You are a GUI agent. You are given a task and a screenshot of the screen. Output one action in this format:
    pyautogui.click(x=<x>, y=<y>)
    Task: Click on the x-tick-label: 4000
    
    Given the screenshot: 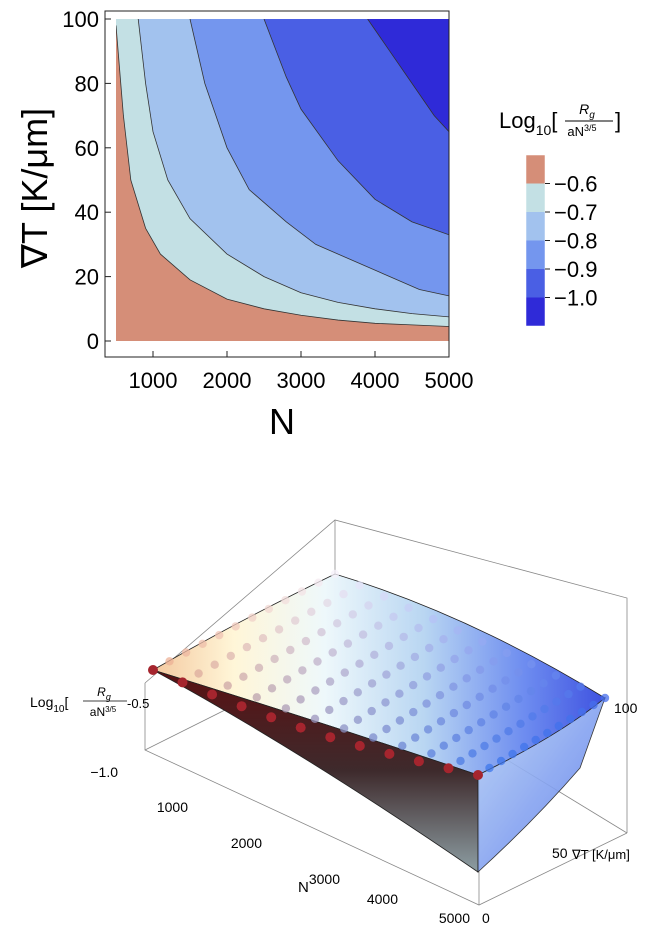 What is the action you would take?
    pyautogui.click(x=375, y=380)
    